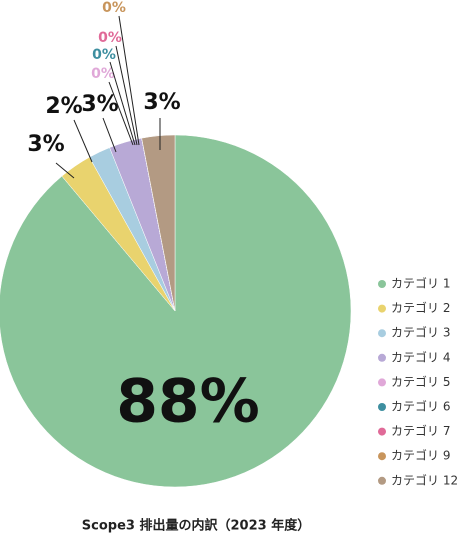 This screenshot has height=536, width=461. Describe the element at coordinates (196, 526) in the screenshot. I see `chart-title: Scope3 排出量の内訳（2023 年度）` at that location.